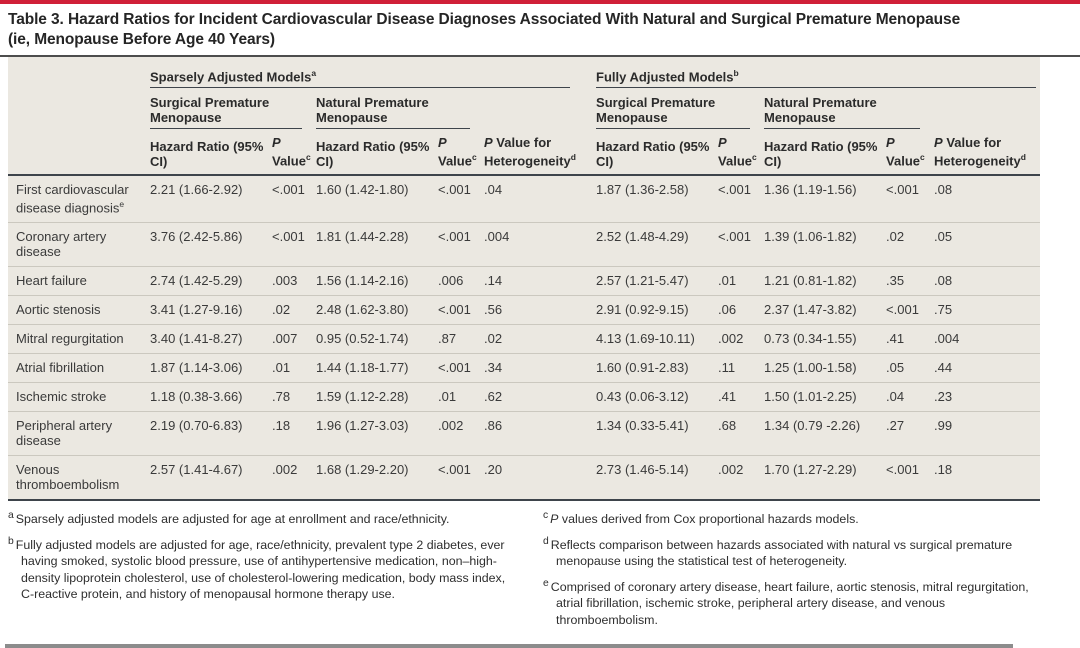 The width and height of the screenshot is (1080, 648). What do you see at coordinates (540, 477) in the screenshot?
I see `cell: .20` at bounding box center [540, 477].